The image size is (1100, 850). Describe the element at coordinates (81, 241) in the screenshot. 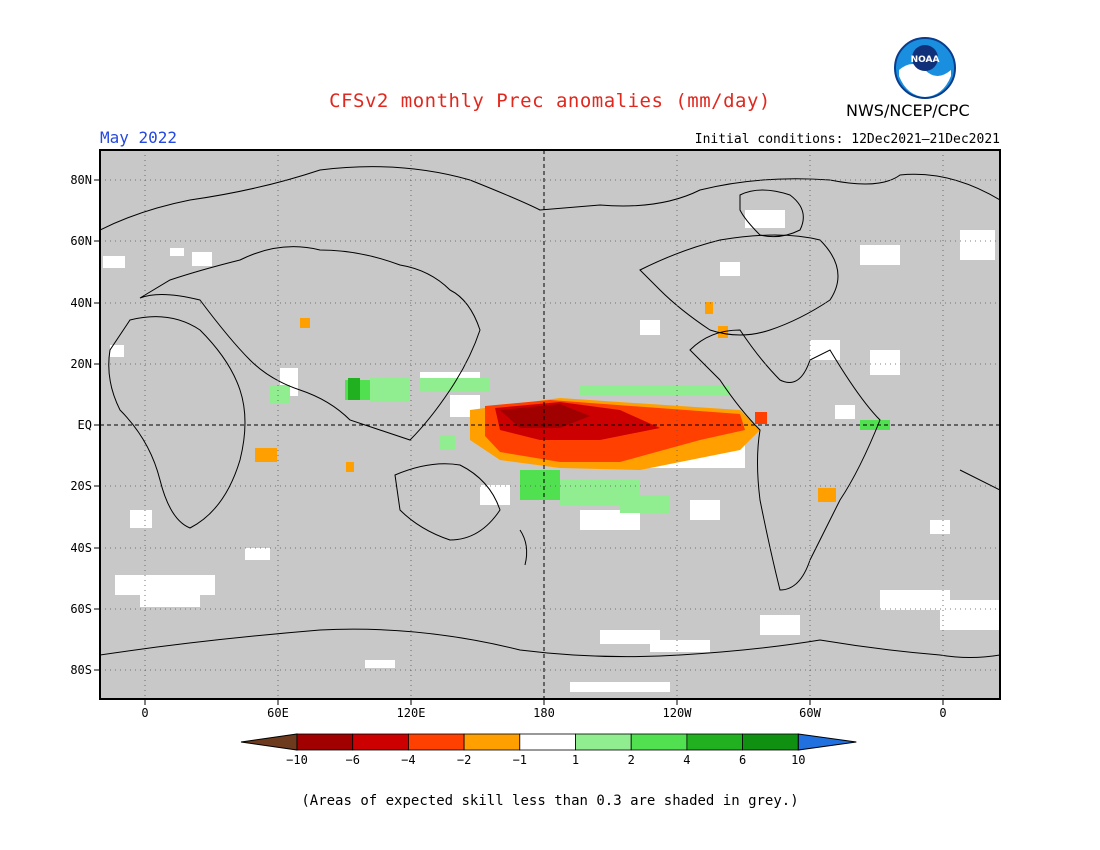

I see `lat-label: 60N` at that location.